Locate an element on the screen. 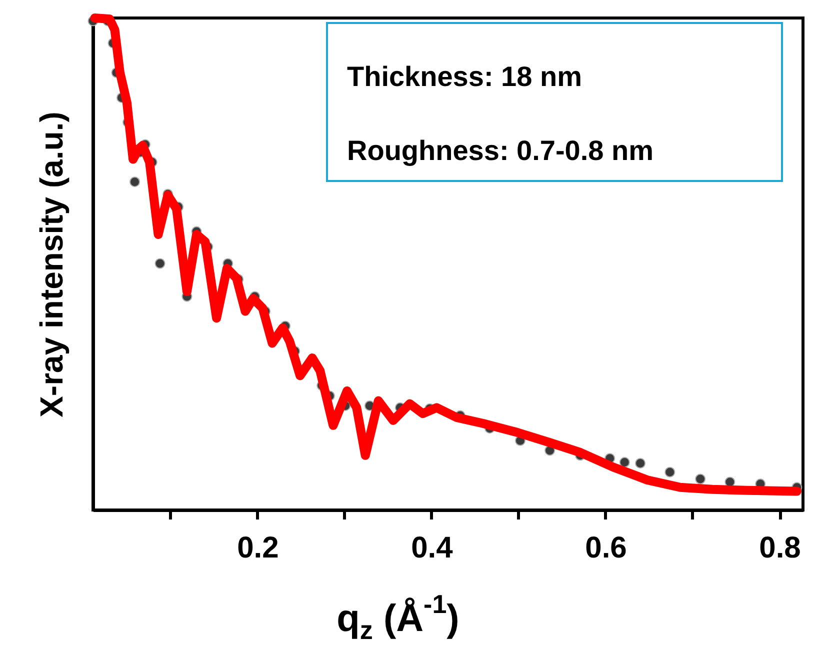 The image size is (836, 656). x-tick-label: 0.2 is located at coordinates (258, 548).